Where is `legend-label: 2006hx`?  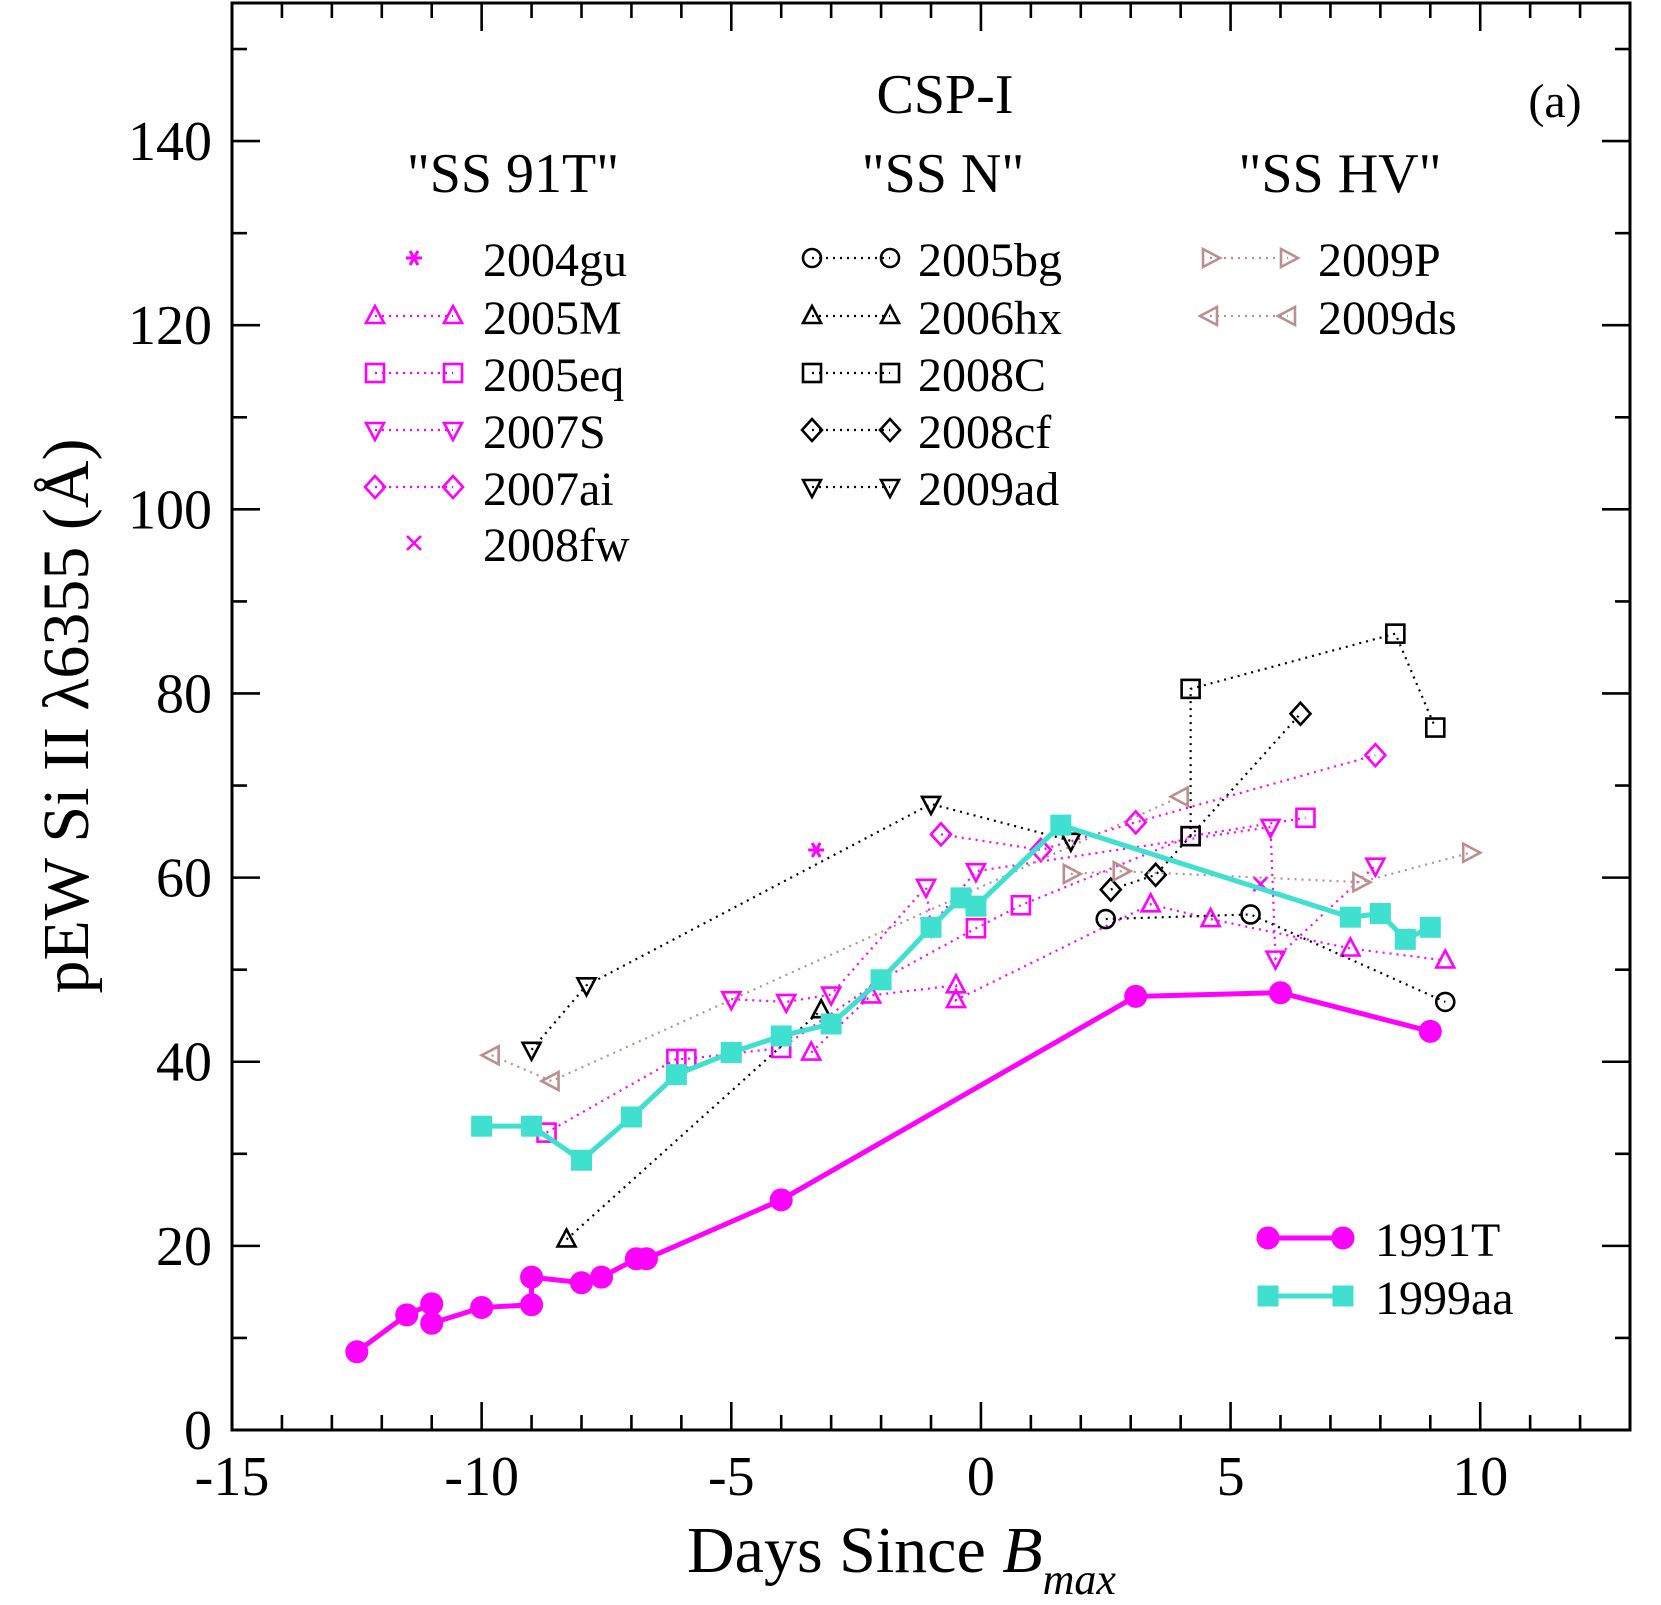 legend-label: 2006hx is located at coordinates (990, 318).